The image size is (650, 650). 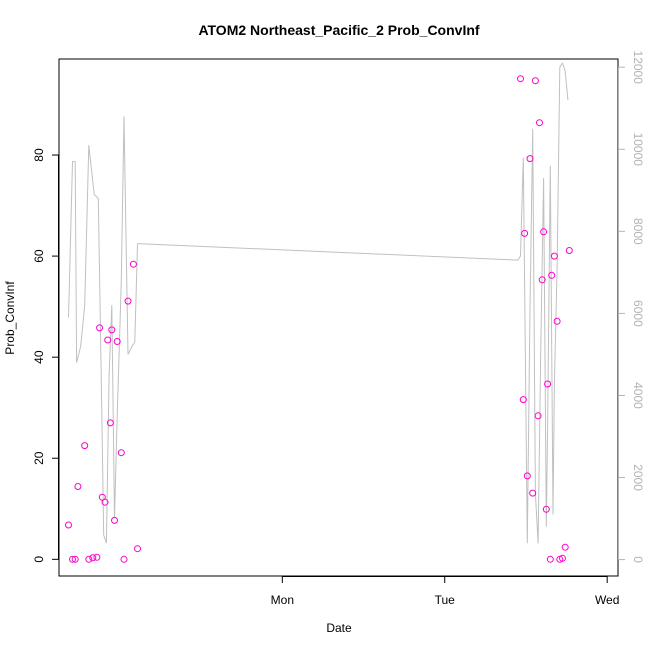 What do you see at coordinates (39, 357) in the screenshot?
I see `y-tick-label: 40` at bounding box center [39, 357].